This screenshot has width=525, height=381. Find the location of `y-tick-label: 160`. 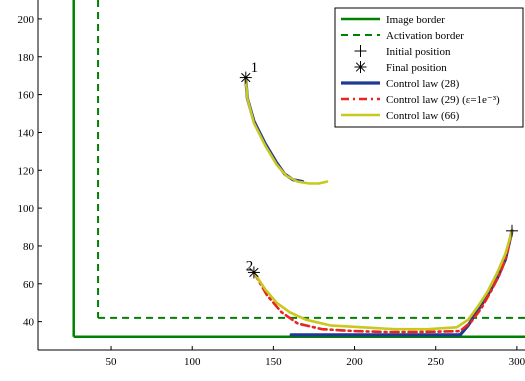

y-tick-label: 160 is located at coordinates (26, 96).